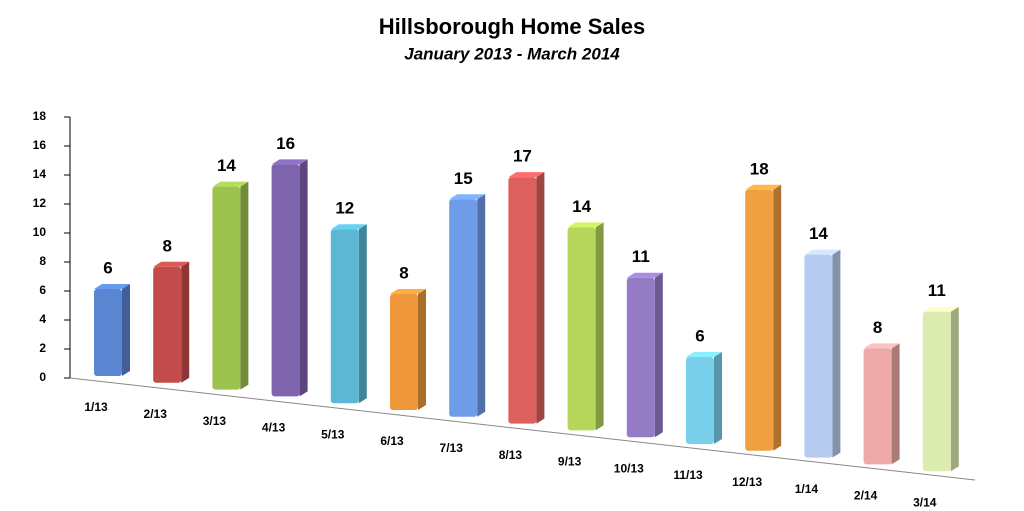 This screenshot has width=1024, height=511. What do you see at coordinates (688, 475) in the screenshot?
I see `x-tick-label: 11/13` at bounding box center [688, 475].